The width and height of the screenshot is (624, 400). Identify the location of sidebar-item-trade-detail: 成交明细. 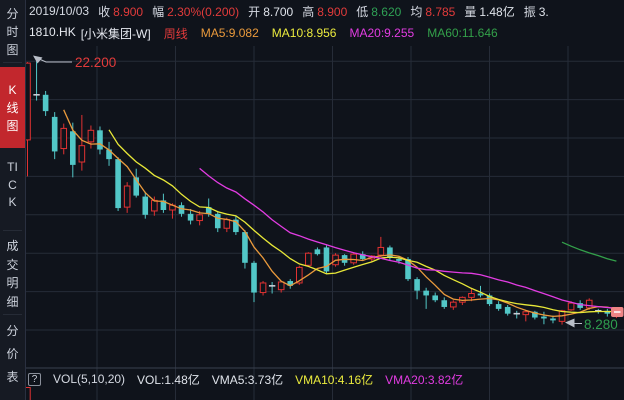
(12, 274).